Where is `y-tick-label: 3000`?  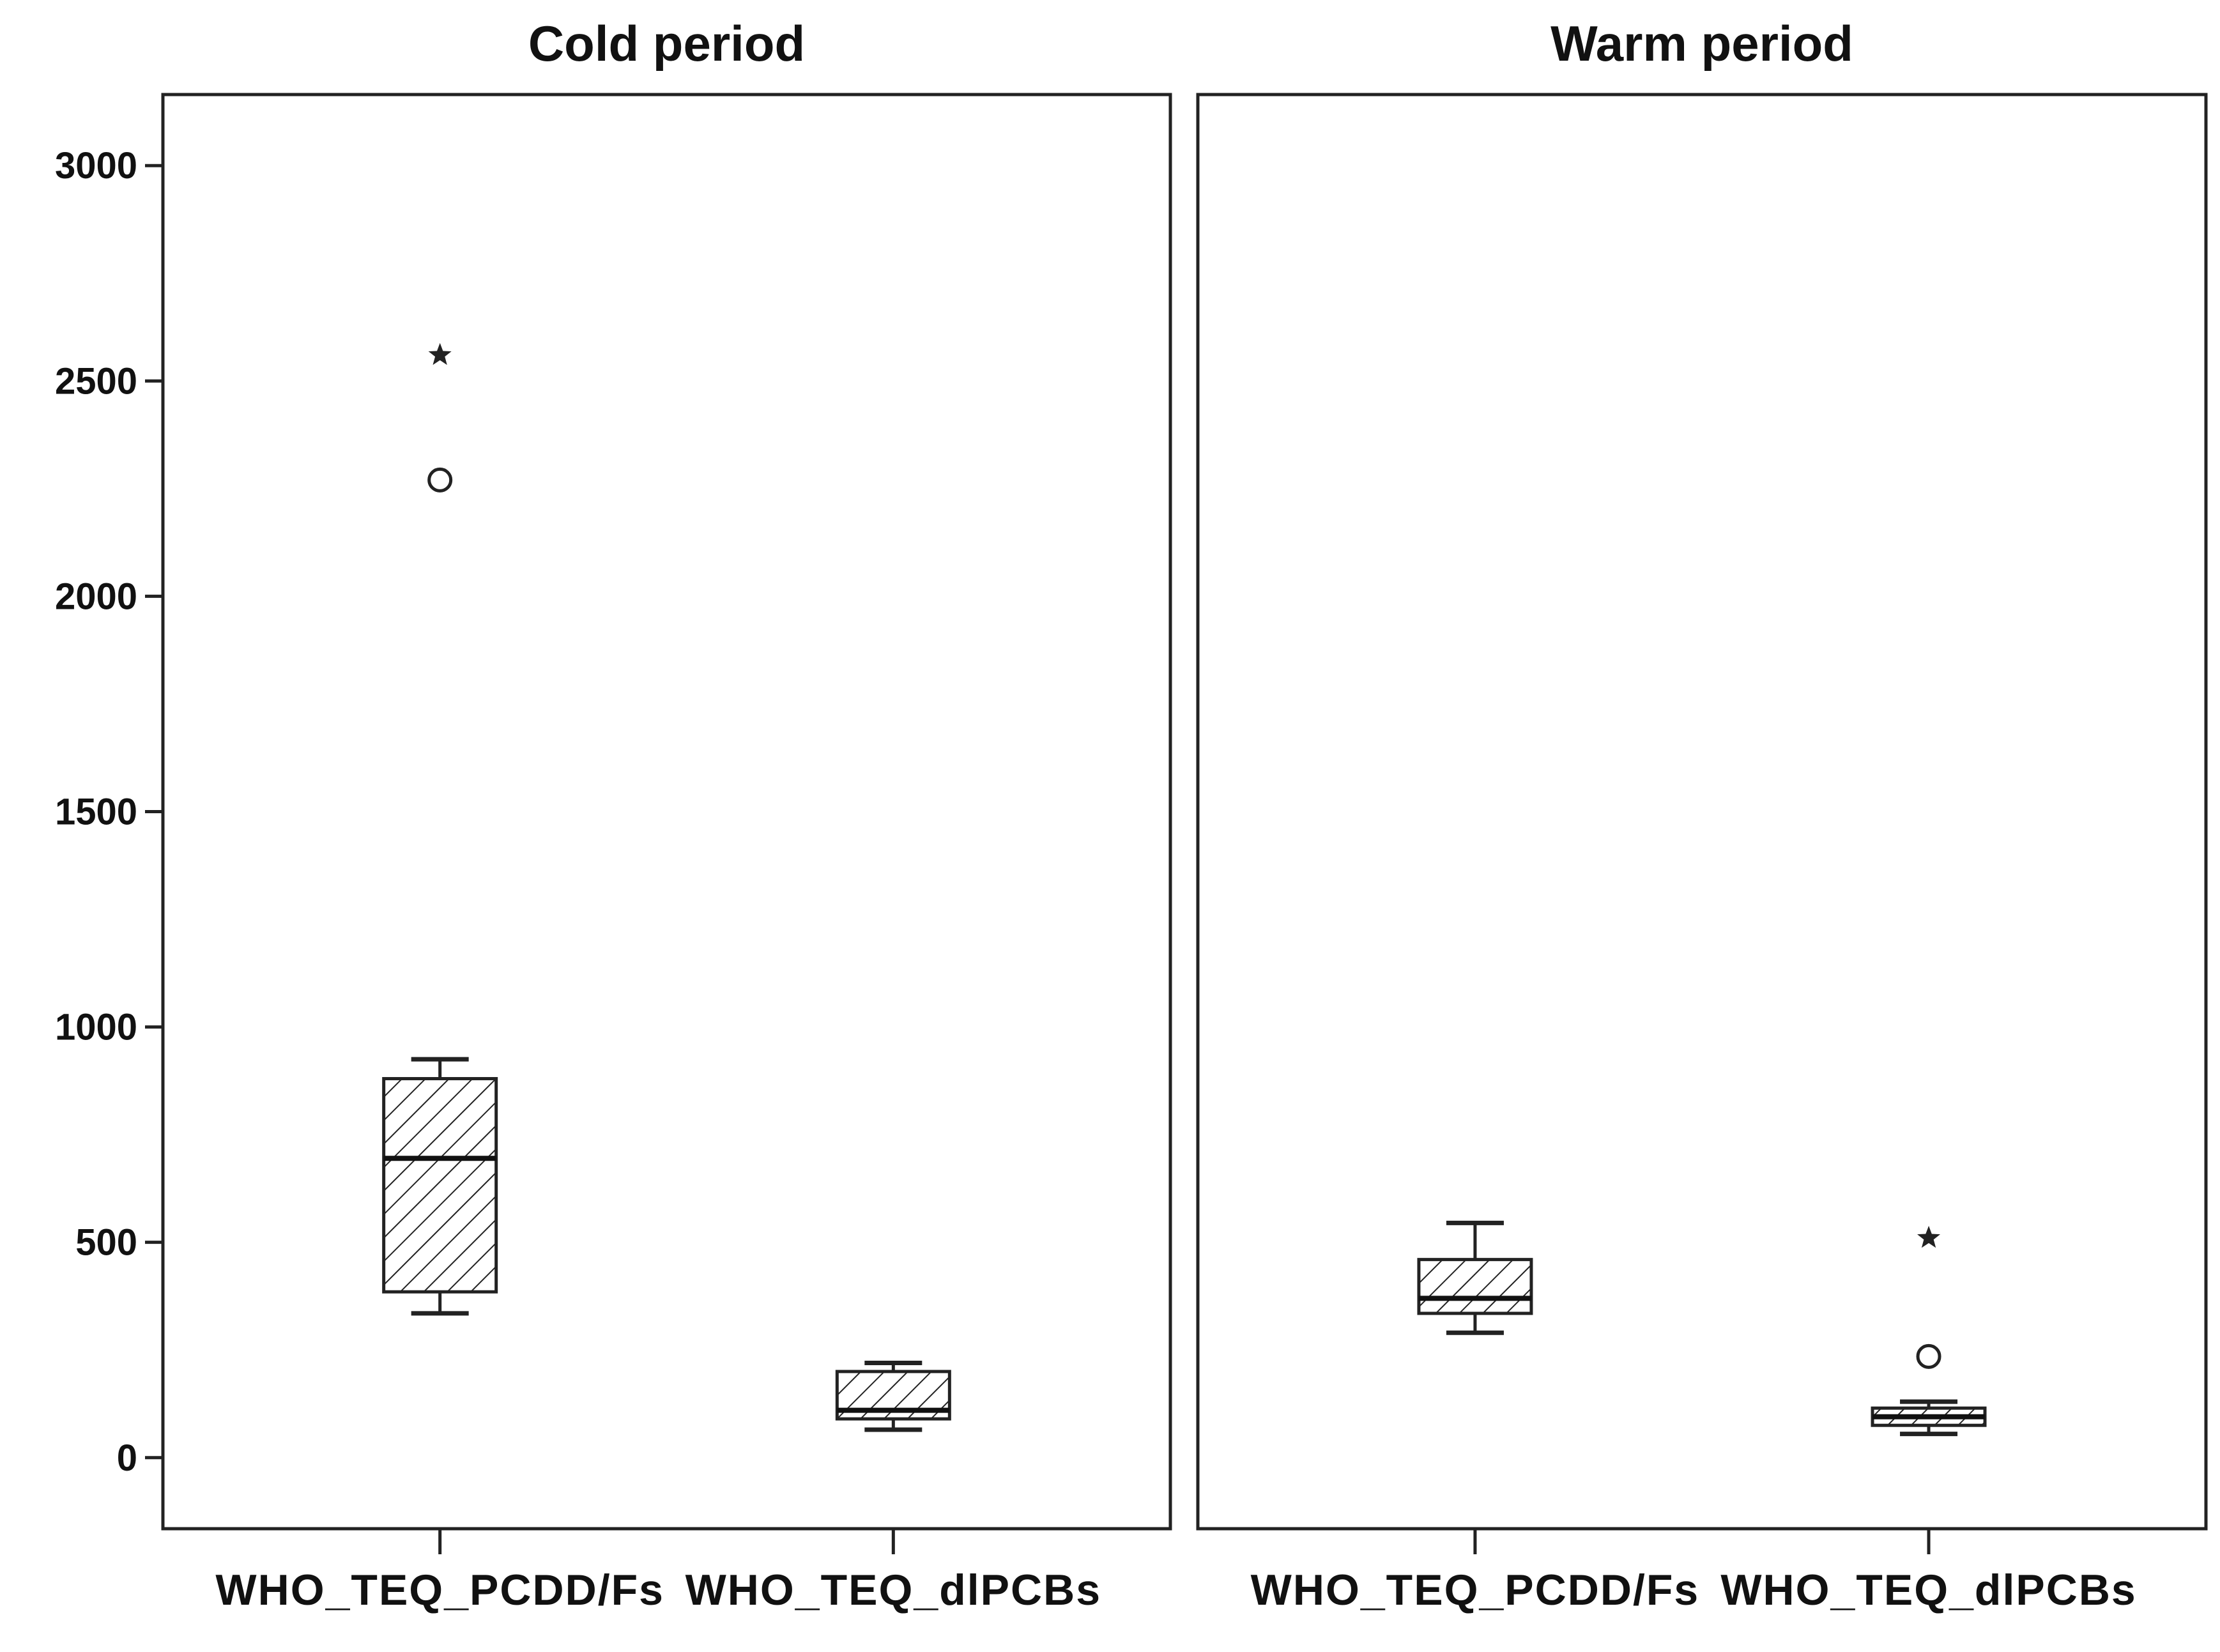
y-tick-label: 3000 is located at coordinates (96, 166).